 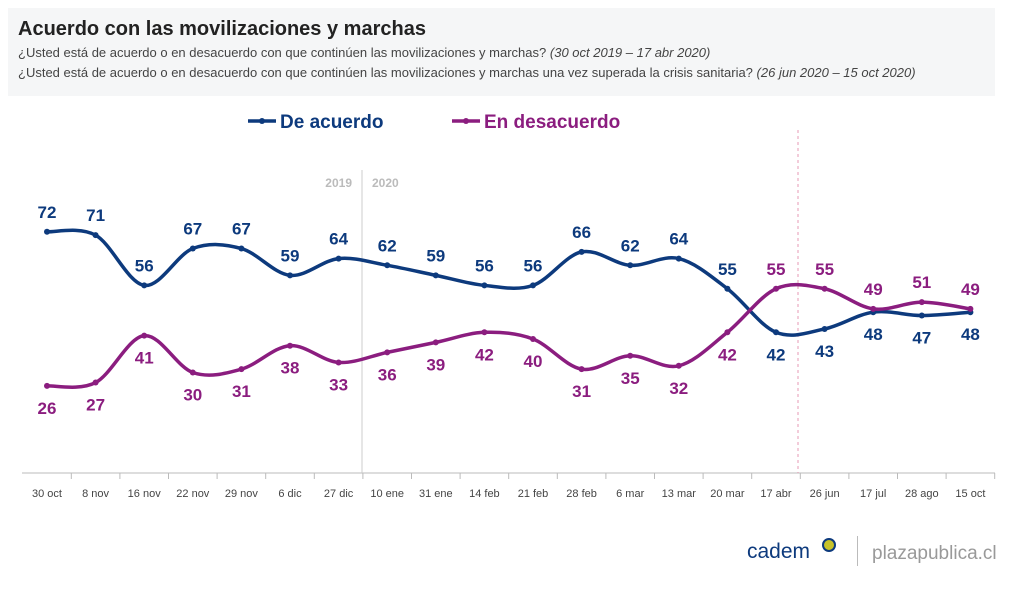 What do you see at coordinates (144, 358) in the screenshot?
I see `data-label: 41` at bounding box center [144, 358].